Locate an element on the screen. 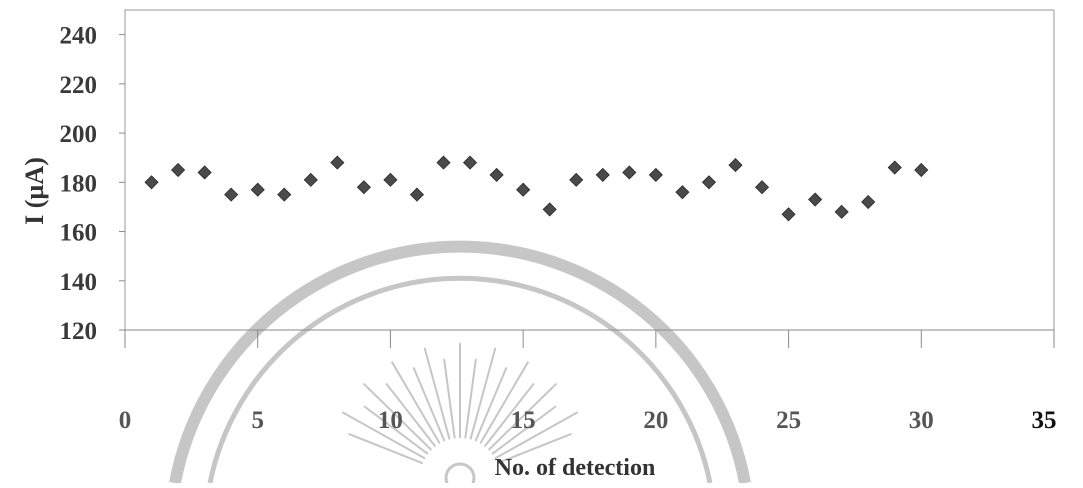  y-tick-label: 200 is located at coordinates (79, 134).